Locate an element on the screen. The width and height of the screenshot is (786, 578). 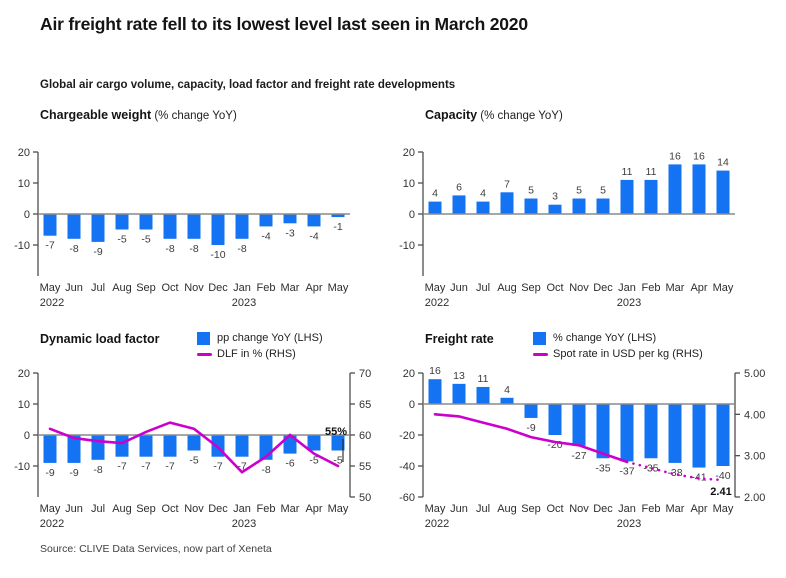
svg-text: -60 is located at coordinates (407, 498).